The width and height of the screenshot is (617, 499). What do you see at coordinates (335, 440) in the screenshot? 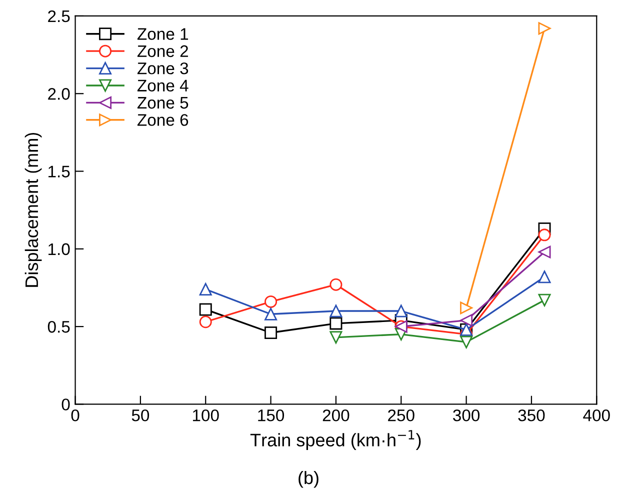
I see `x-axis-title: Train speed (km·h$^{−1}$)` at bounding box center [335, 440].